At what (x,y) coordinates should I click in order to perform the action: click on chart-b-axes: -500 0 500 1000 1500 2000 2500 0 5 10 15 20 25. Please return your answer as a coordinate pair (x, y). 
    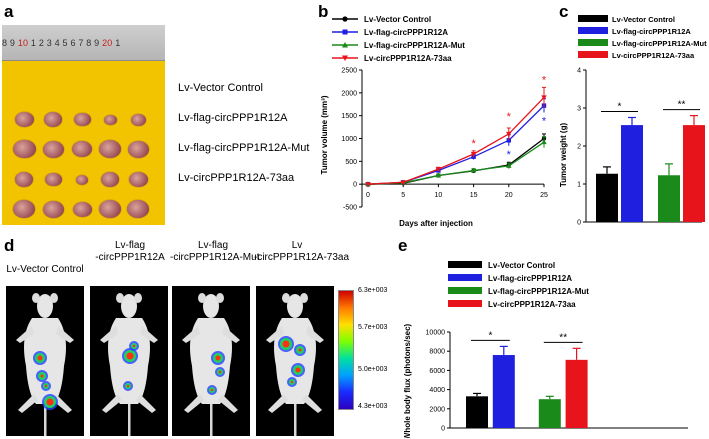
    Looking at the image, I should click on (444, 140).